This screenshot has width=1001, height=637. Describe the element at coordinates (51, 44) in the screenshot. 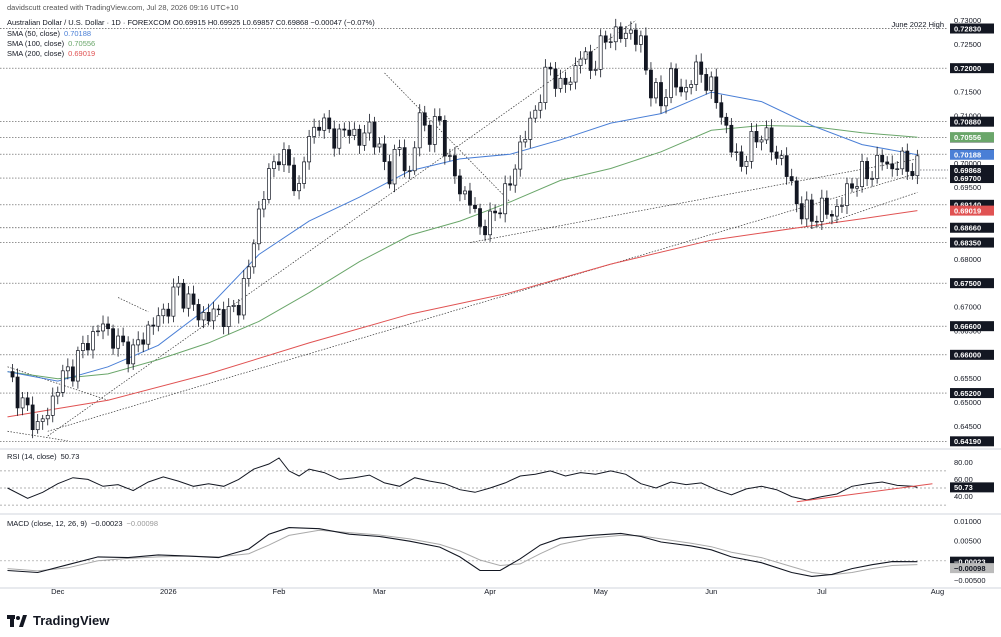

I see `sma100-legend: SMA (100, close) 0.70556` at that location.